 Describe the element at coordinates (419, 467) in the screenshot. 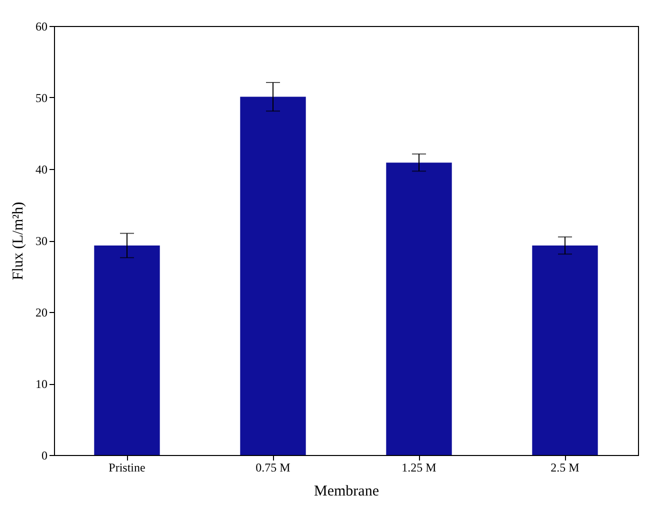

I see `x-tick-label: 1.25 M` at that location.